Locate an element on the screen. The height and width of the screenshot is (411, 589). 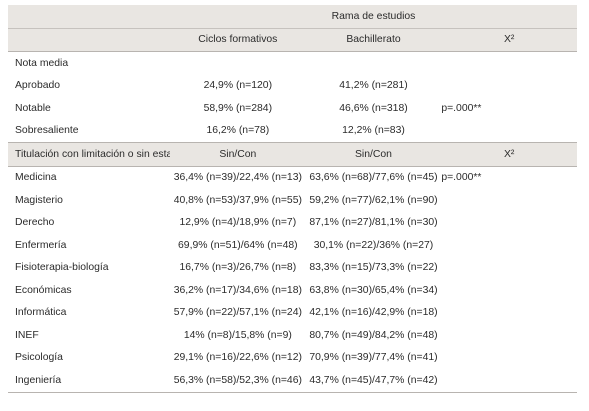
row-value-ciclos: 12,9% (n=4)/18,9% (n=7) is located at coordinates (238, 223).